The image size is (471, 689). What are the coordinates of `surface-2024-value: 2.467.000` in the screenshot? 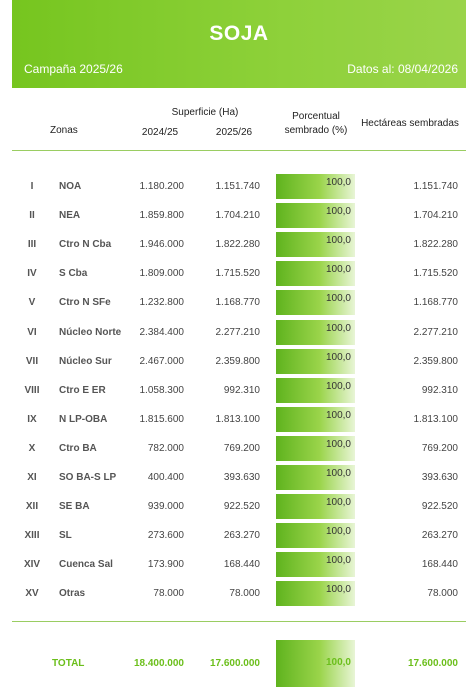 It's located at (162, 361).